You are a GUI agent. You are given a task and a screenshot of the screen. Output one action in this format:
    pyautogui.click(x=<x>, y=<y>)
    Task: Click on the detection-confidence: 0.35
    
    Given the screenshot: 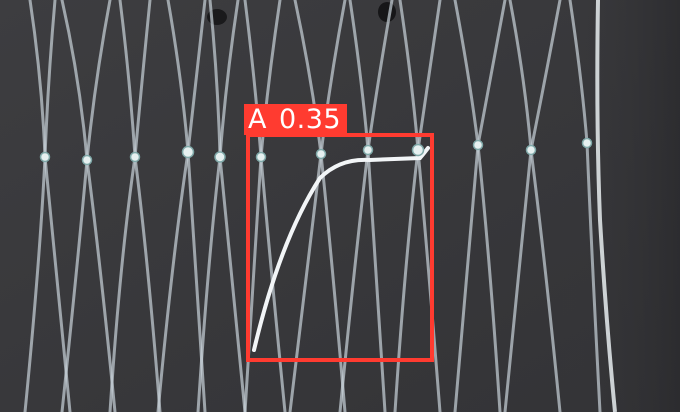 What is the action you would take?
    pyautogui.click(x=310, y=119)
    